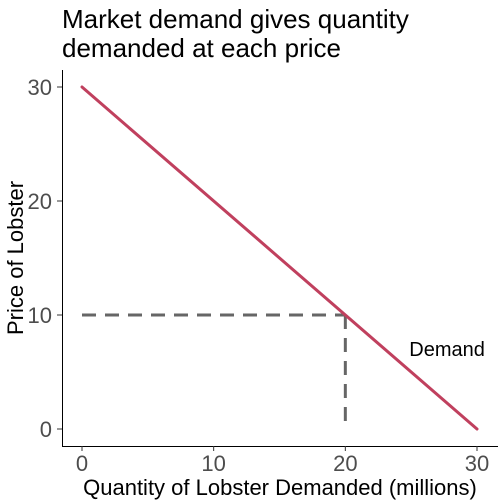  What do you see at coordinates (213, 463) in the screenshot?
I see `x-tick-label: 10` at bounding box center [213, 463].